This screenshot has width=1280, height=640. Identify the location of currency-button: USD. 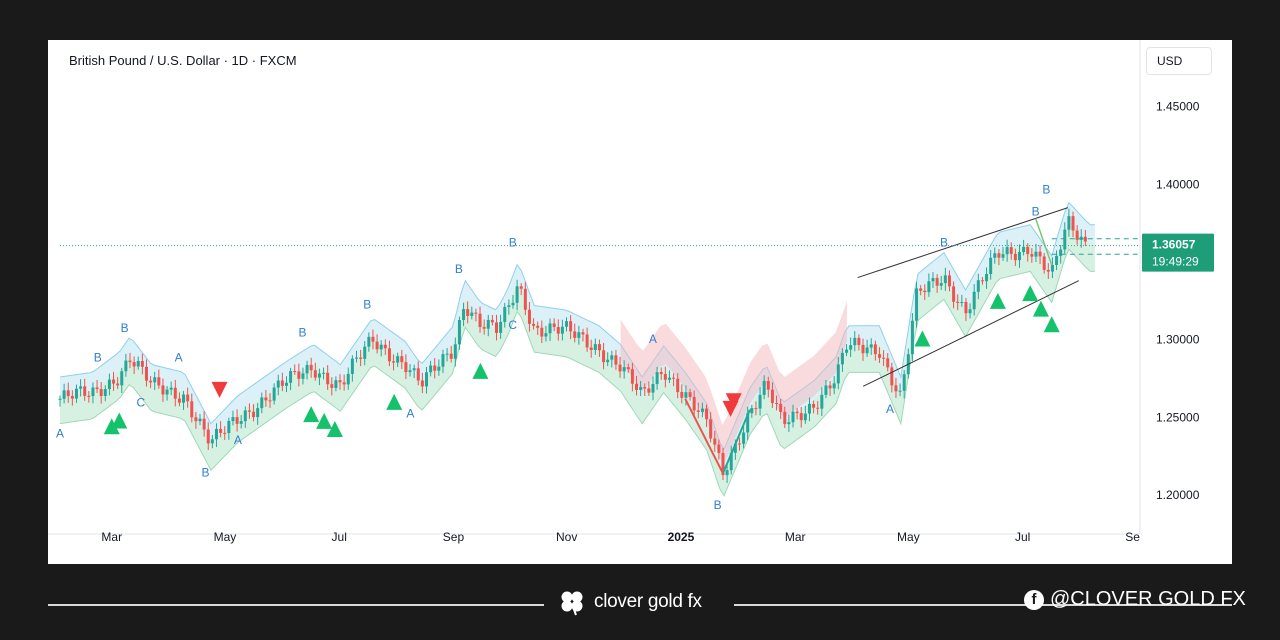
(1179, 61).